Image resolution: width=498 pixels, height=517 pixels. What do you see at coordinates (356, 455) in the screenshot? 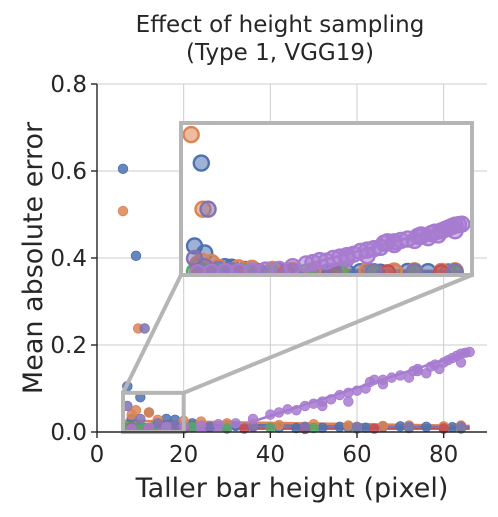
I see `x-tick-label-3: 60` at bounding box center [356, 455].